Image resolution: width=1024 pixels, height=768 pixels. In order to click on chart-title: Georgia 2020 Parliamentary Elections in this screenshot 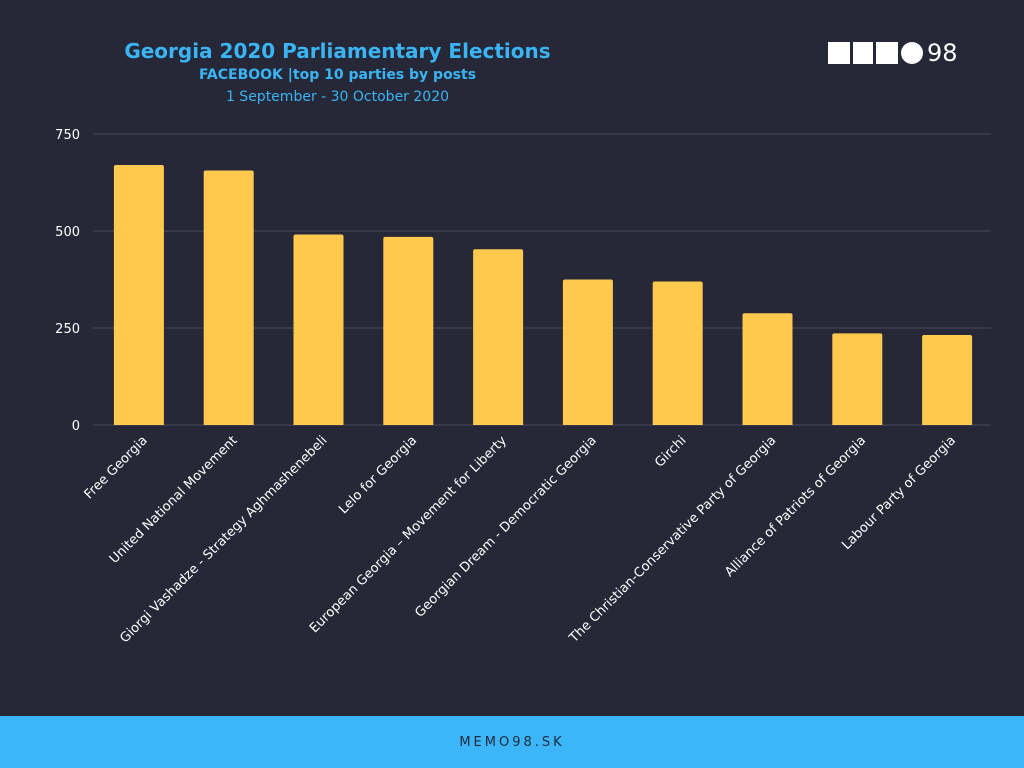, I will do `click(337, 51)`.